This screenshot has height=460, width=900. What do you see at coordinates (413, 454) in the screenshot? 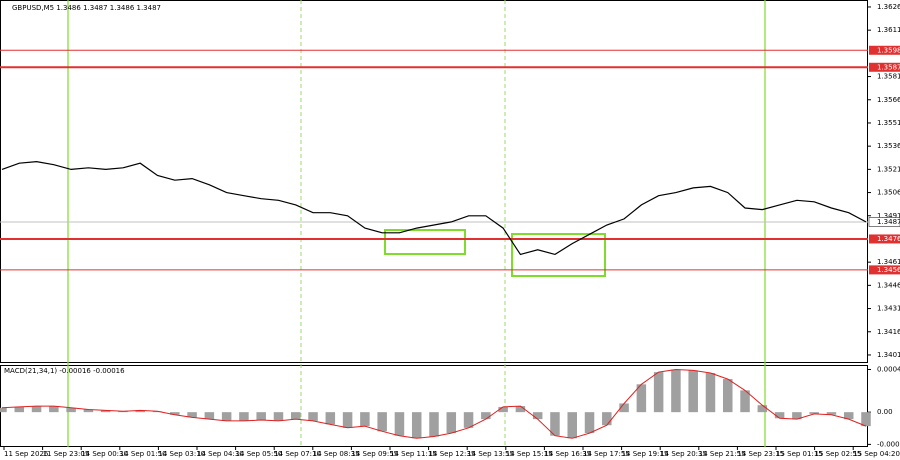
I see `x-tick-label: 14 Sep 11:15` at bounding box center [413, 454].